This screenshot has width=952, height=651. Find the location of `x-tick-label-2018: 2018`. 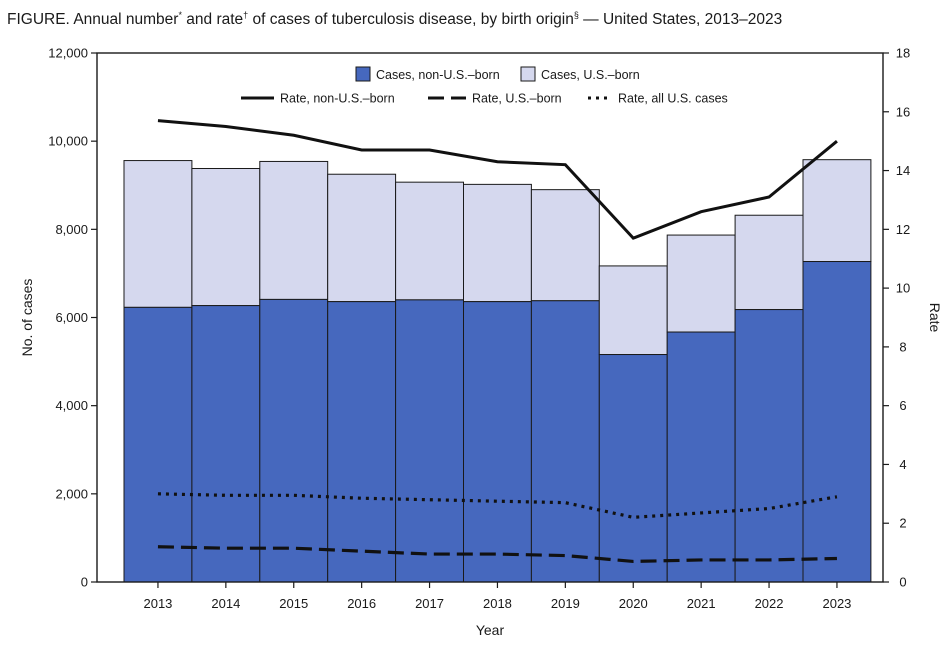

x-tick-label-2018: 2018 is located at coordinates (497, 603).